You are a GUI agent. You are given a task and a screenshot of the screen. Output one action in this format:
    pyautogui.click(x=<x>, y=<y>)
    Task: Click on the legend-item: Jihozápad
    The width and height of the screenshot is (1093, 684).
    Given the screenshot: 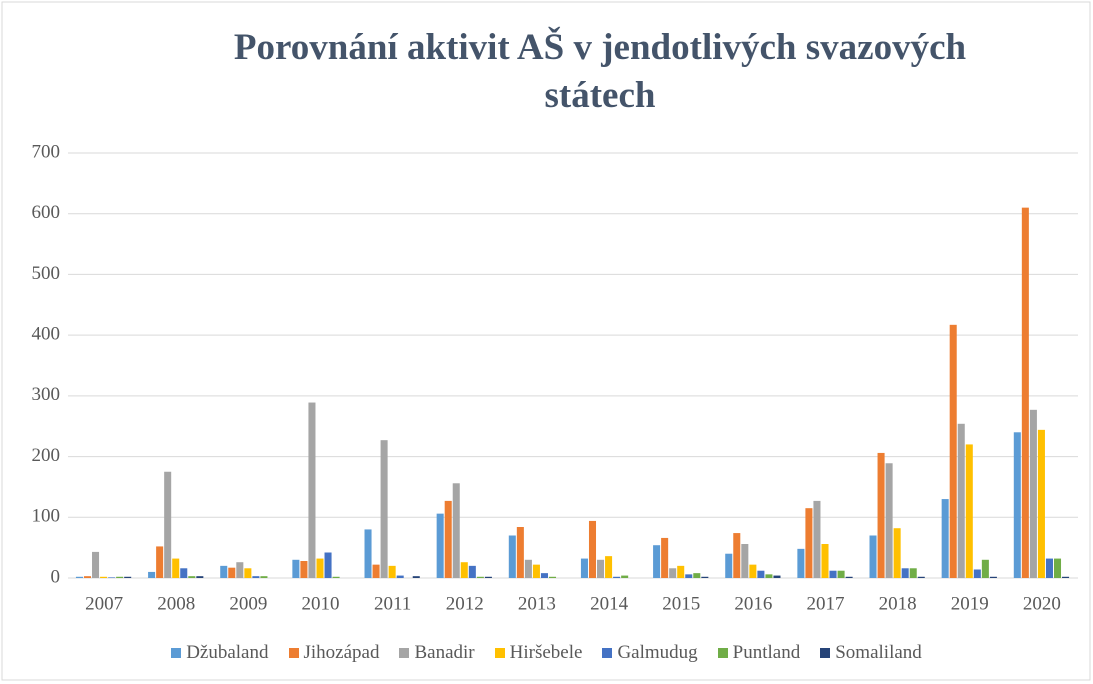 What is the action you would take?
    pyautogui.click(x=334, y=653)
    